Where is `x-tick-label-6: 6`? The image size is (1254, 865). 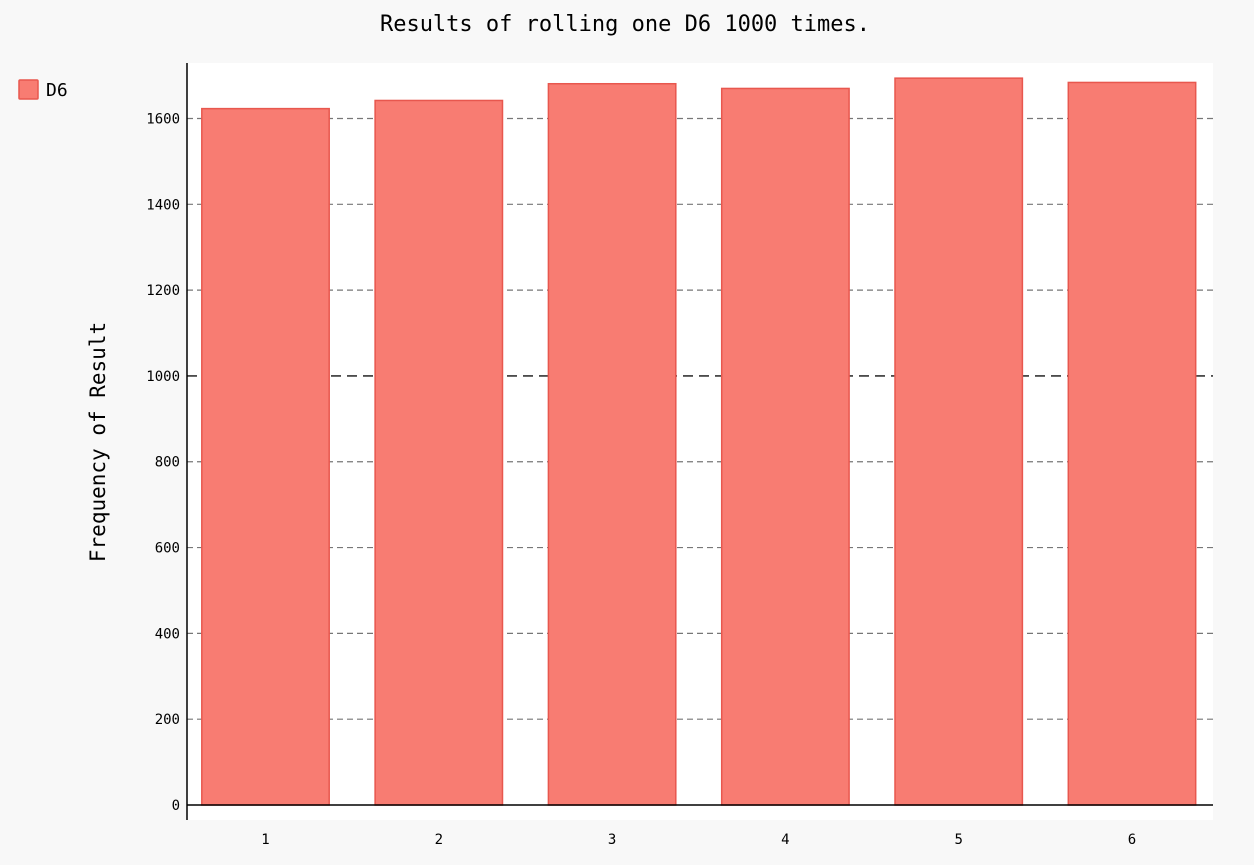 x-tick-label-6: 6 is located at coordinates (1132, 840).